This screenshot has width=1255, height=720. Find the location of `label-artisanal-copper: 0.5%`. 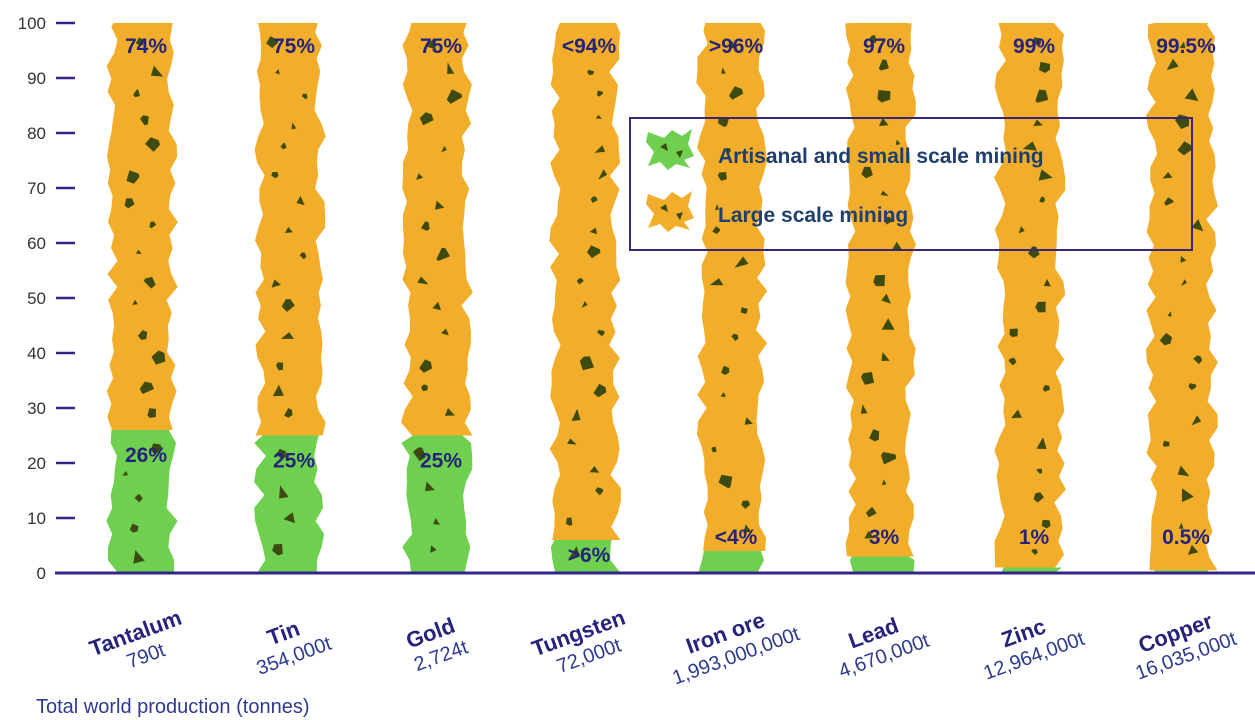

label-artisanal-copper: 0.5% is located at coordinates (1186, 537).